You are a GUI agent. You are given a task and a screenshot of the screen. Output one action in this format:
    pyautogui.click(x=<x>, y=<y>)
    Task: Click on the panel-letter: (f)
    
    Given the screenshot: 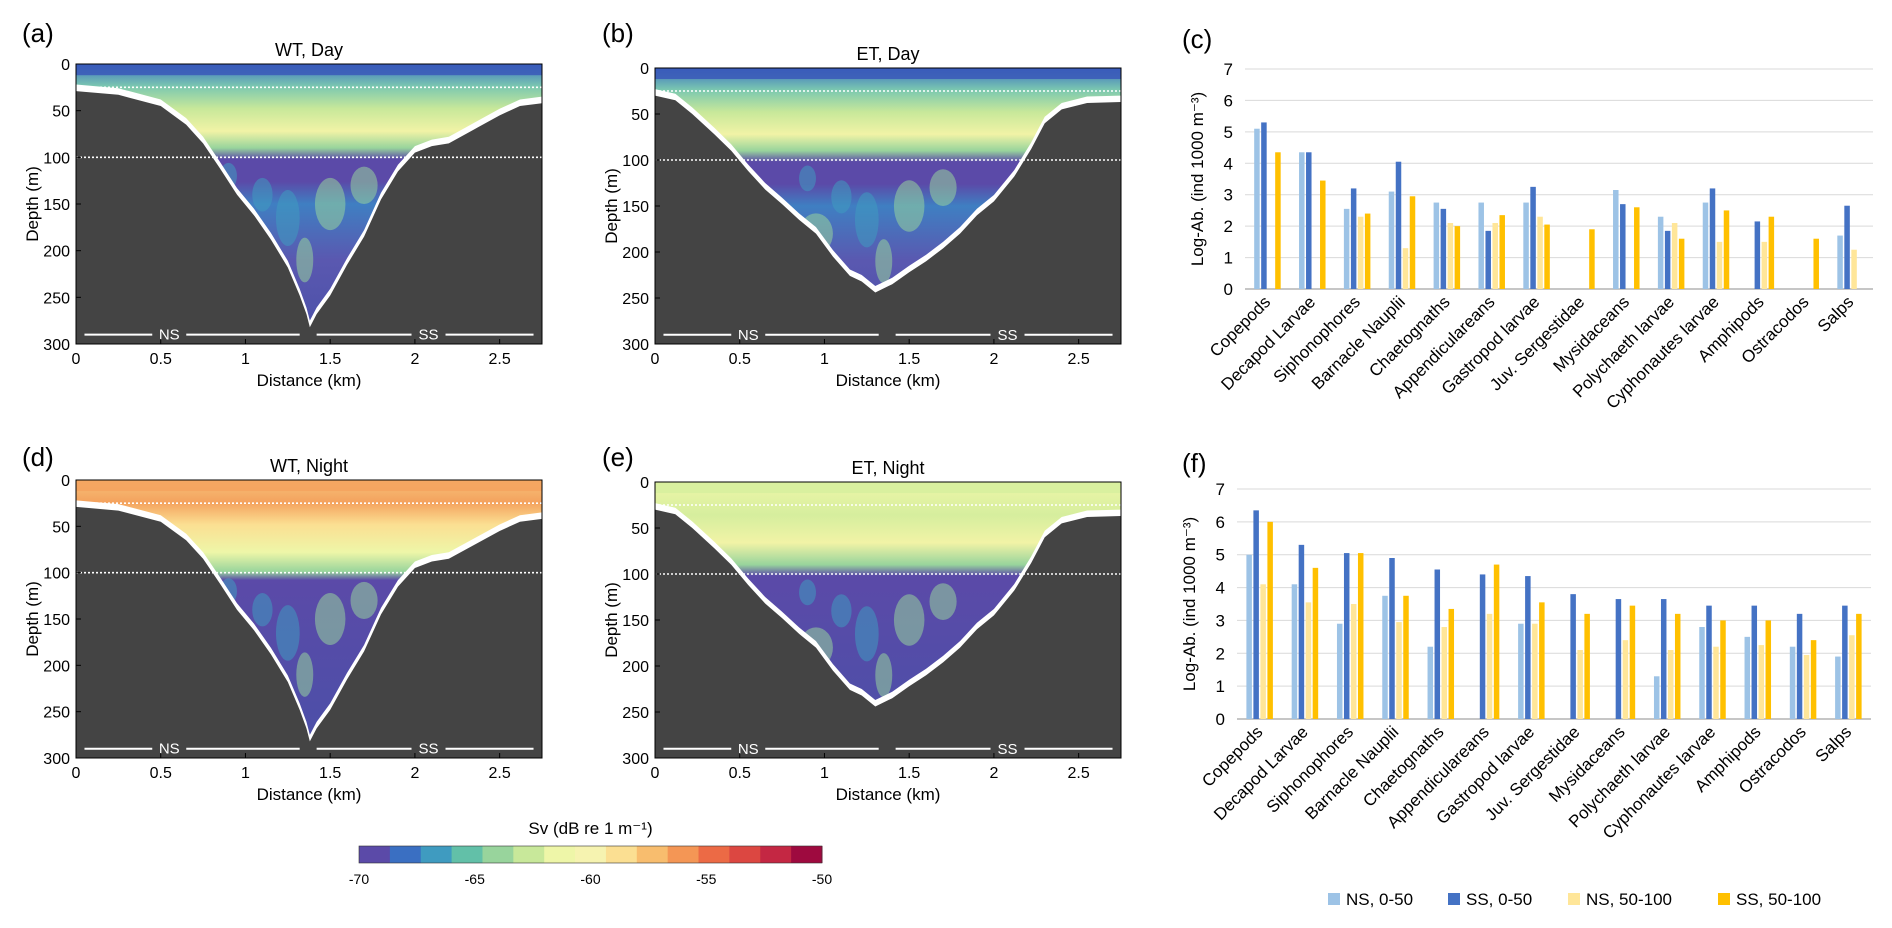 What is the action you would take?
    pyautogui.click(x=1194, y=463)
    